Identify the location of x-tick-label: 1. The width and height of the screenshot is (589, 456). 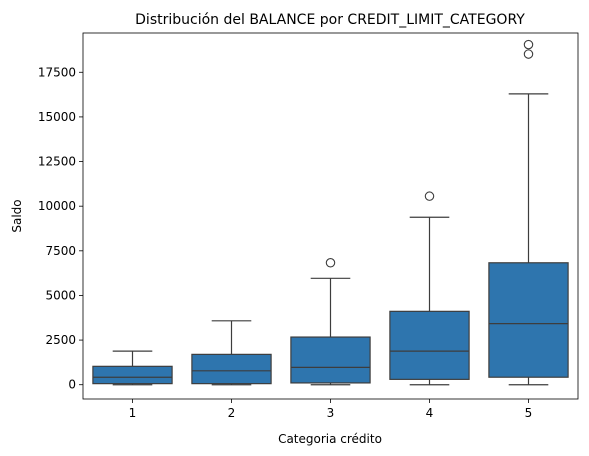
(133, 413).